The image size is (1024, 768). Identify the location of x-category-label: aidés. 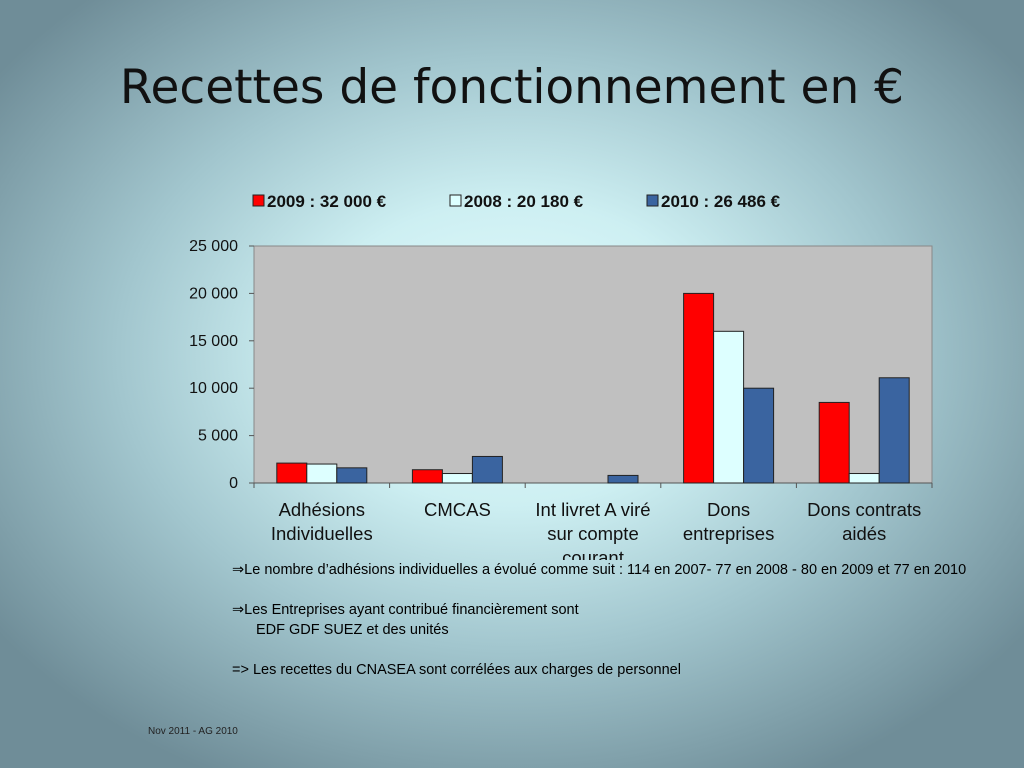
(864, 533).